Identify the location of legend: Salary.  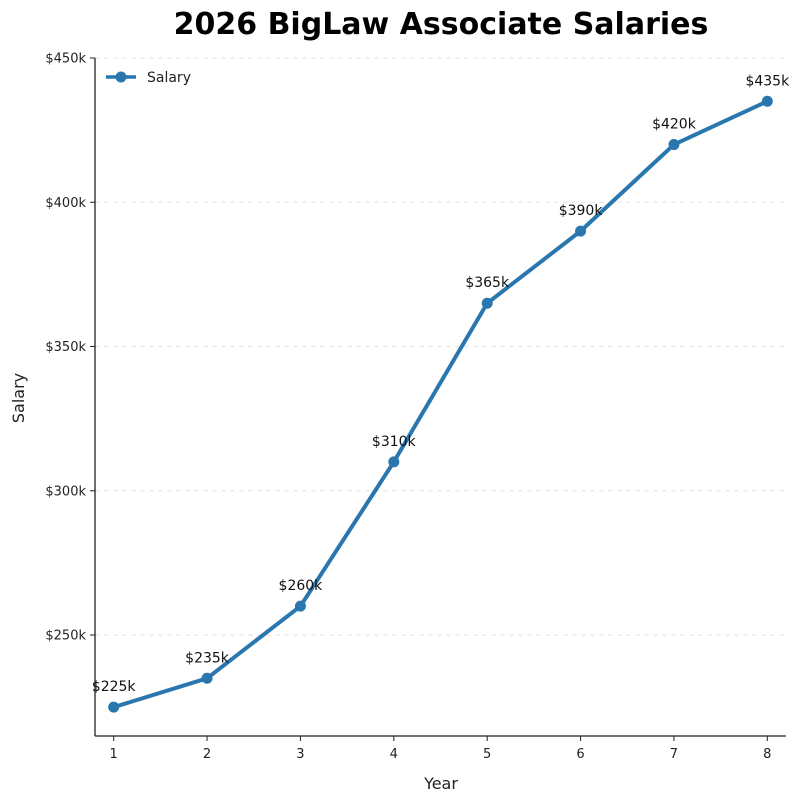
(148, 78).